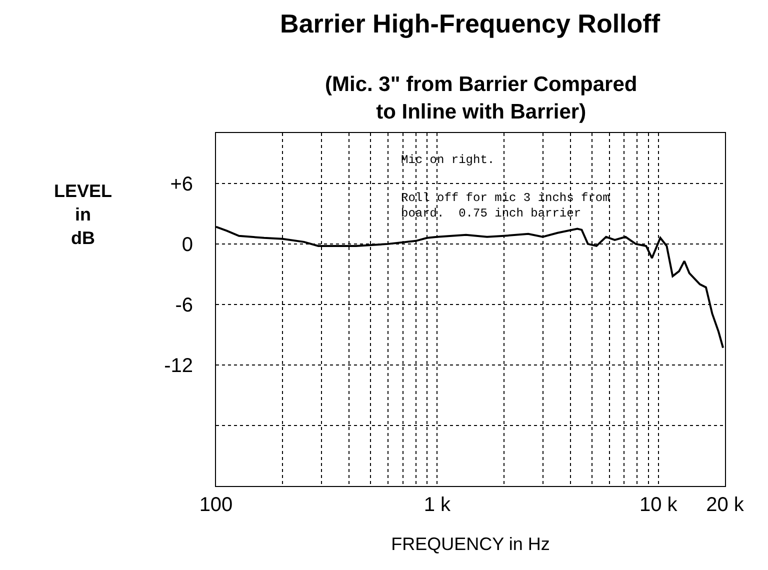 The image size is (768, 570). Describe the element at coordinates (178, 365) in the screenshot. I see `y-tick-label: -12` at that location.